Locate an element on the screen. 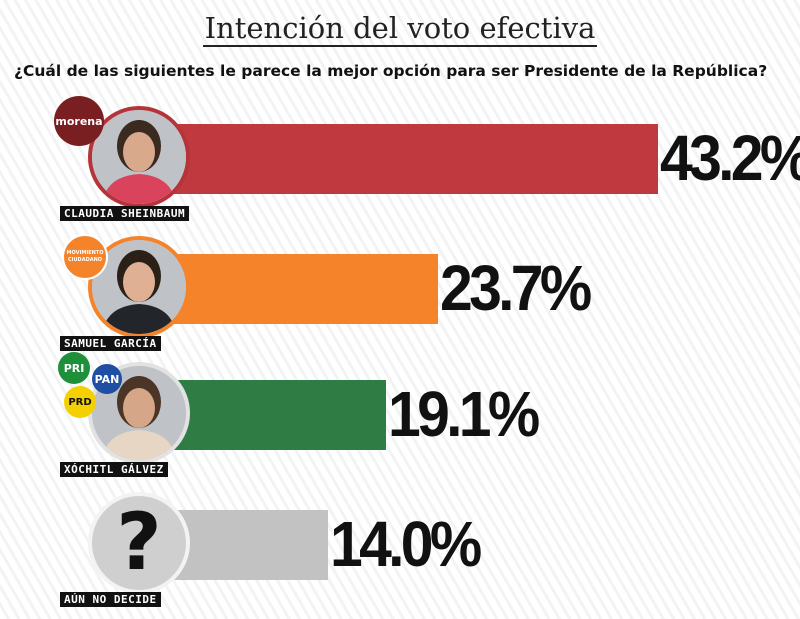 This screenshot has height=619, width=800. candidate-photo-sheinbaum is located at coordinates (139, 157).